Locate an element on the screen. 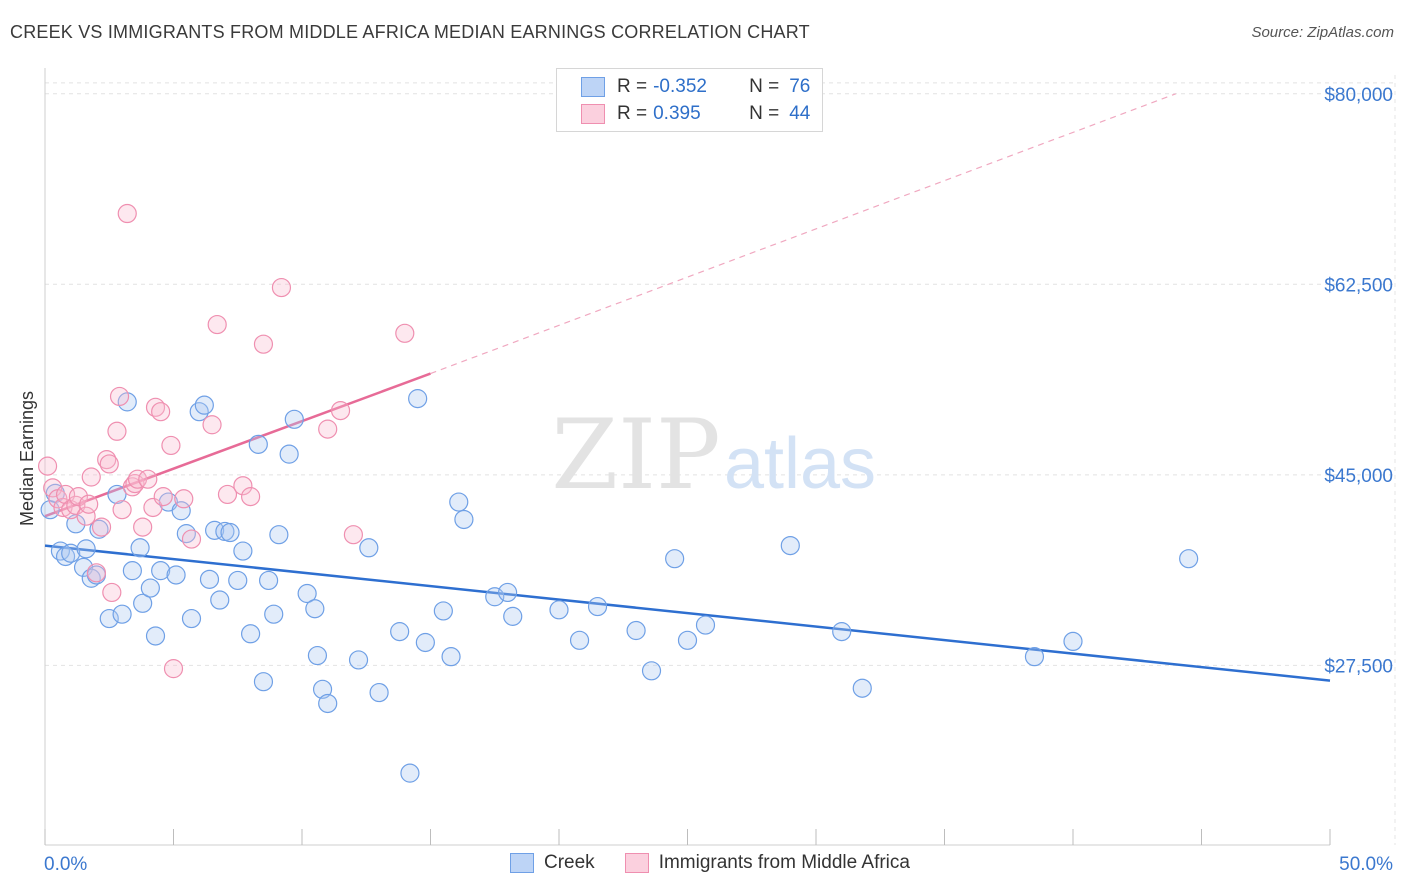  creek-trend-line is located at coordinates (687, 613).